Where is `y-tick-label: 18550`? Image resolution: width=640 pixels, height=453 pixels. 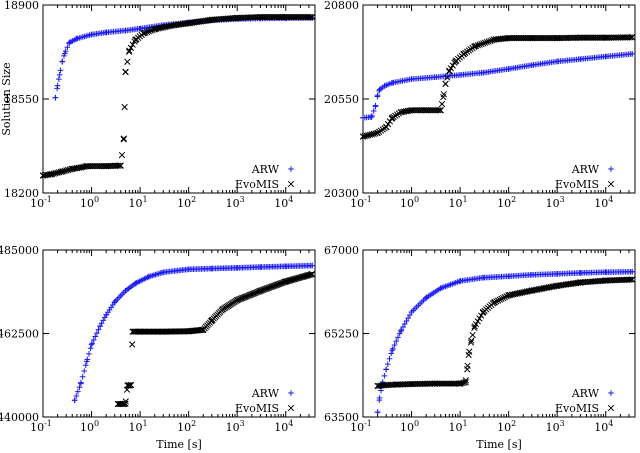
y-tick-label: 18550 is located at coordinates (21, 99).